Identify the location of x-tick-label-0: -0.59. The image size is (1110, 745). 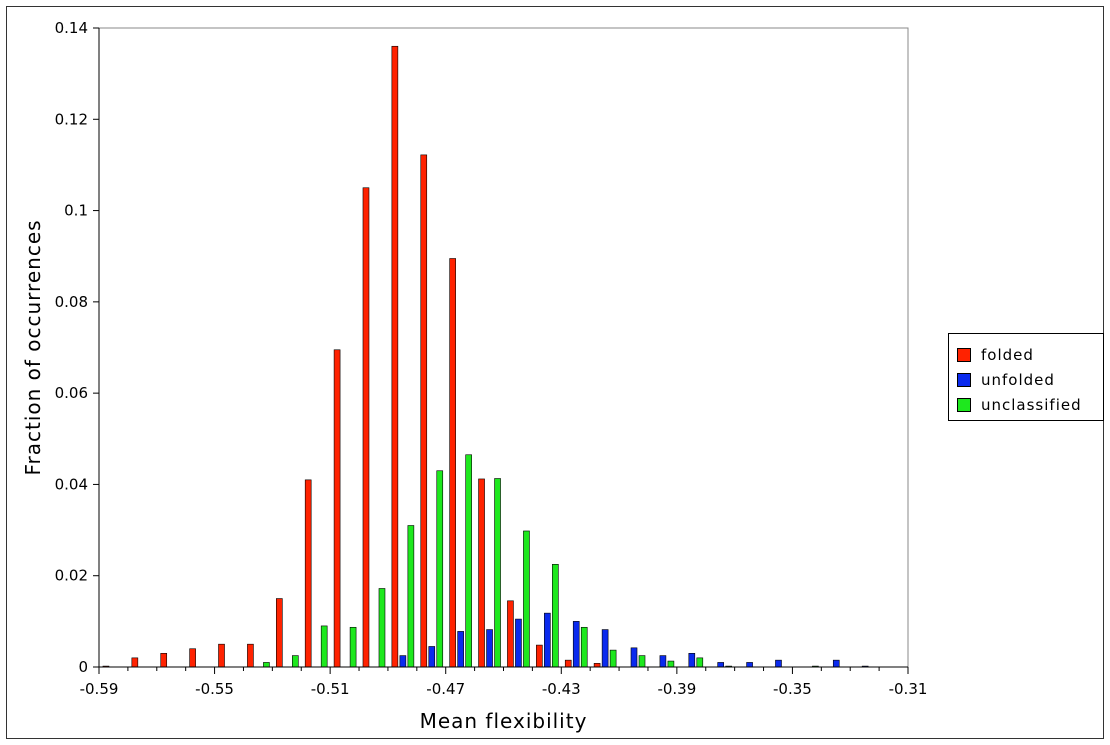
(99, 689).